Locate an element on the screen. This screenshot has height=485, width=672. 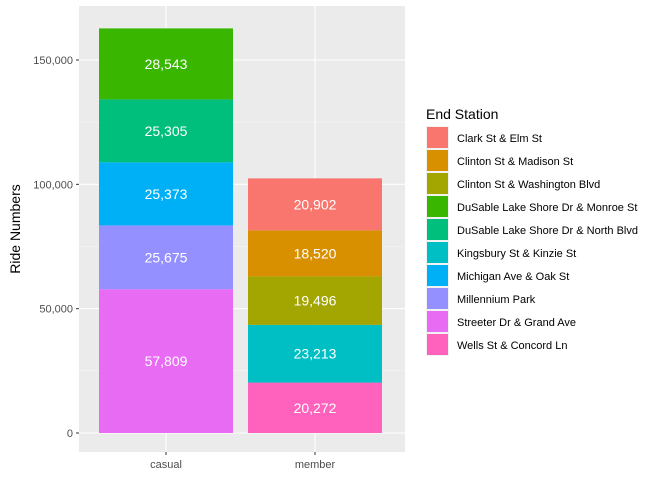
y-tick-label: 50,000 is located at coordinates (56, 310).